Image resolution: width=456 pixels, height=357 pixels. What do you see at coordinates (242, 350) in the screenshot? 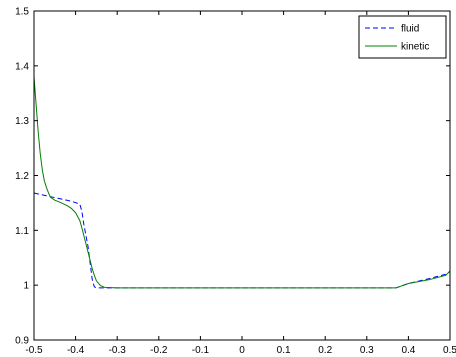
I see `x-tick-label: 0` at bounding box center [242, 350].